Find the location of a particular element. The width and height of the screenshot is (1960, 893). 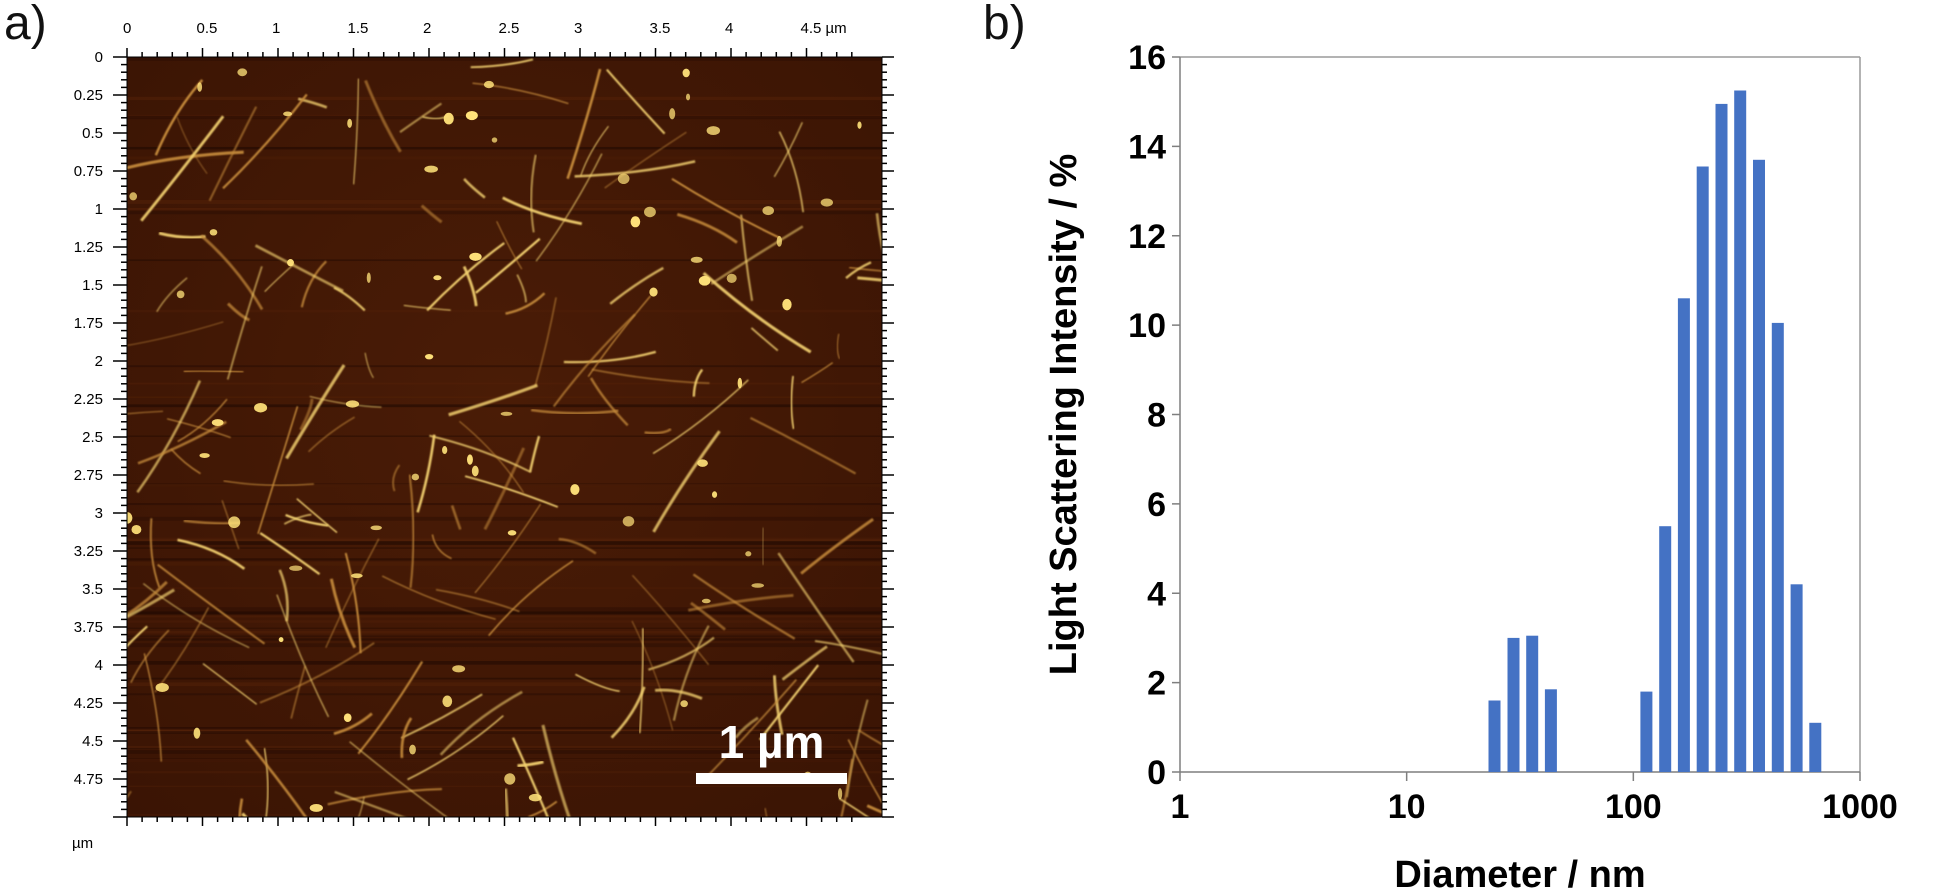

y-tick-label: 4.75 is located at coordinates (88, 779).